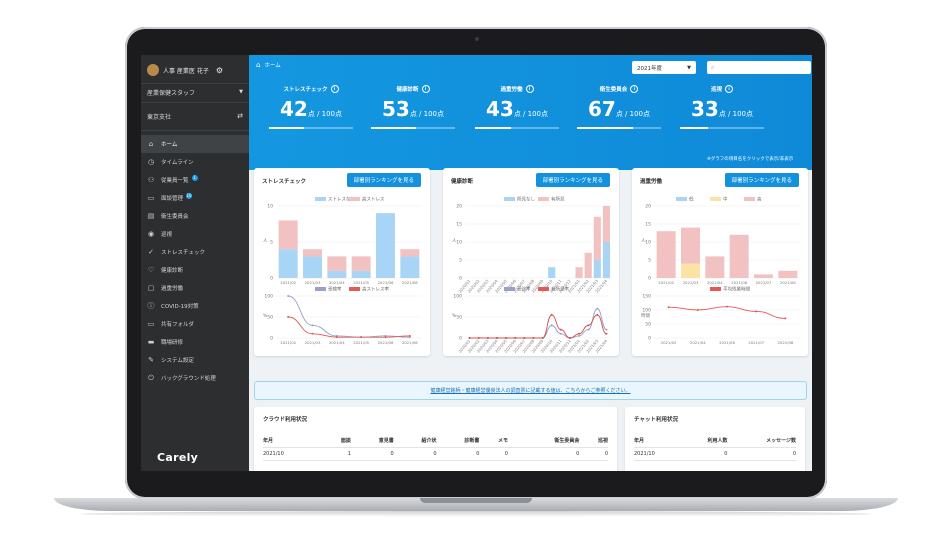 The image size is (952, 541). I want to click on legend-label: 有所見, so click(558, 199).